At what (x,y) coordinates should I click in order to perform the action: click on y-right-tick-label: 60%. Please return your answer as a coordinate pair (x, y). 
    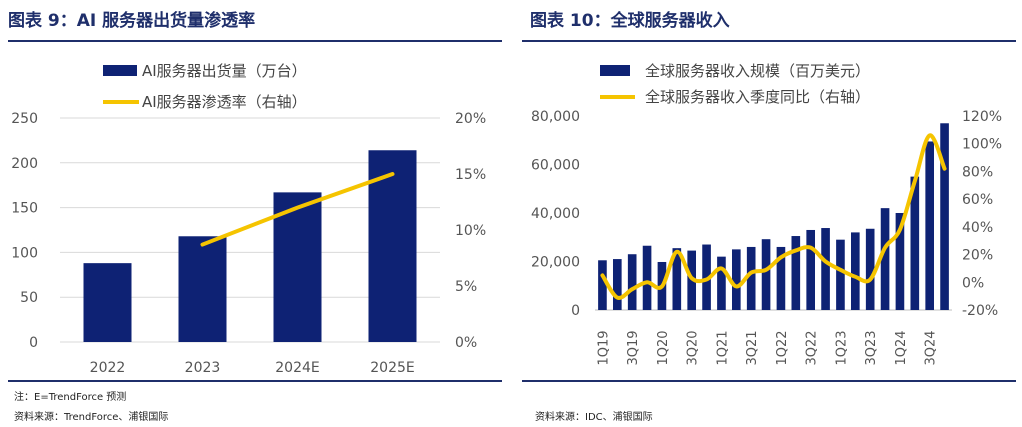
    Looking at the image, I should click on (977, 200).